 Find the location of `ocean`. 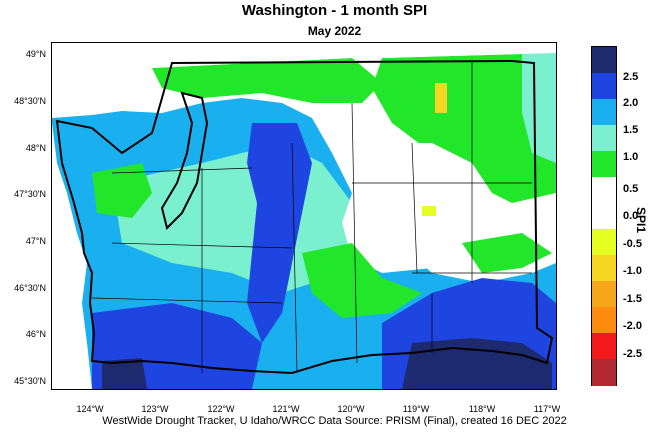

ocean is located at coordinates (72, 216).